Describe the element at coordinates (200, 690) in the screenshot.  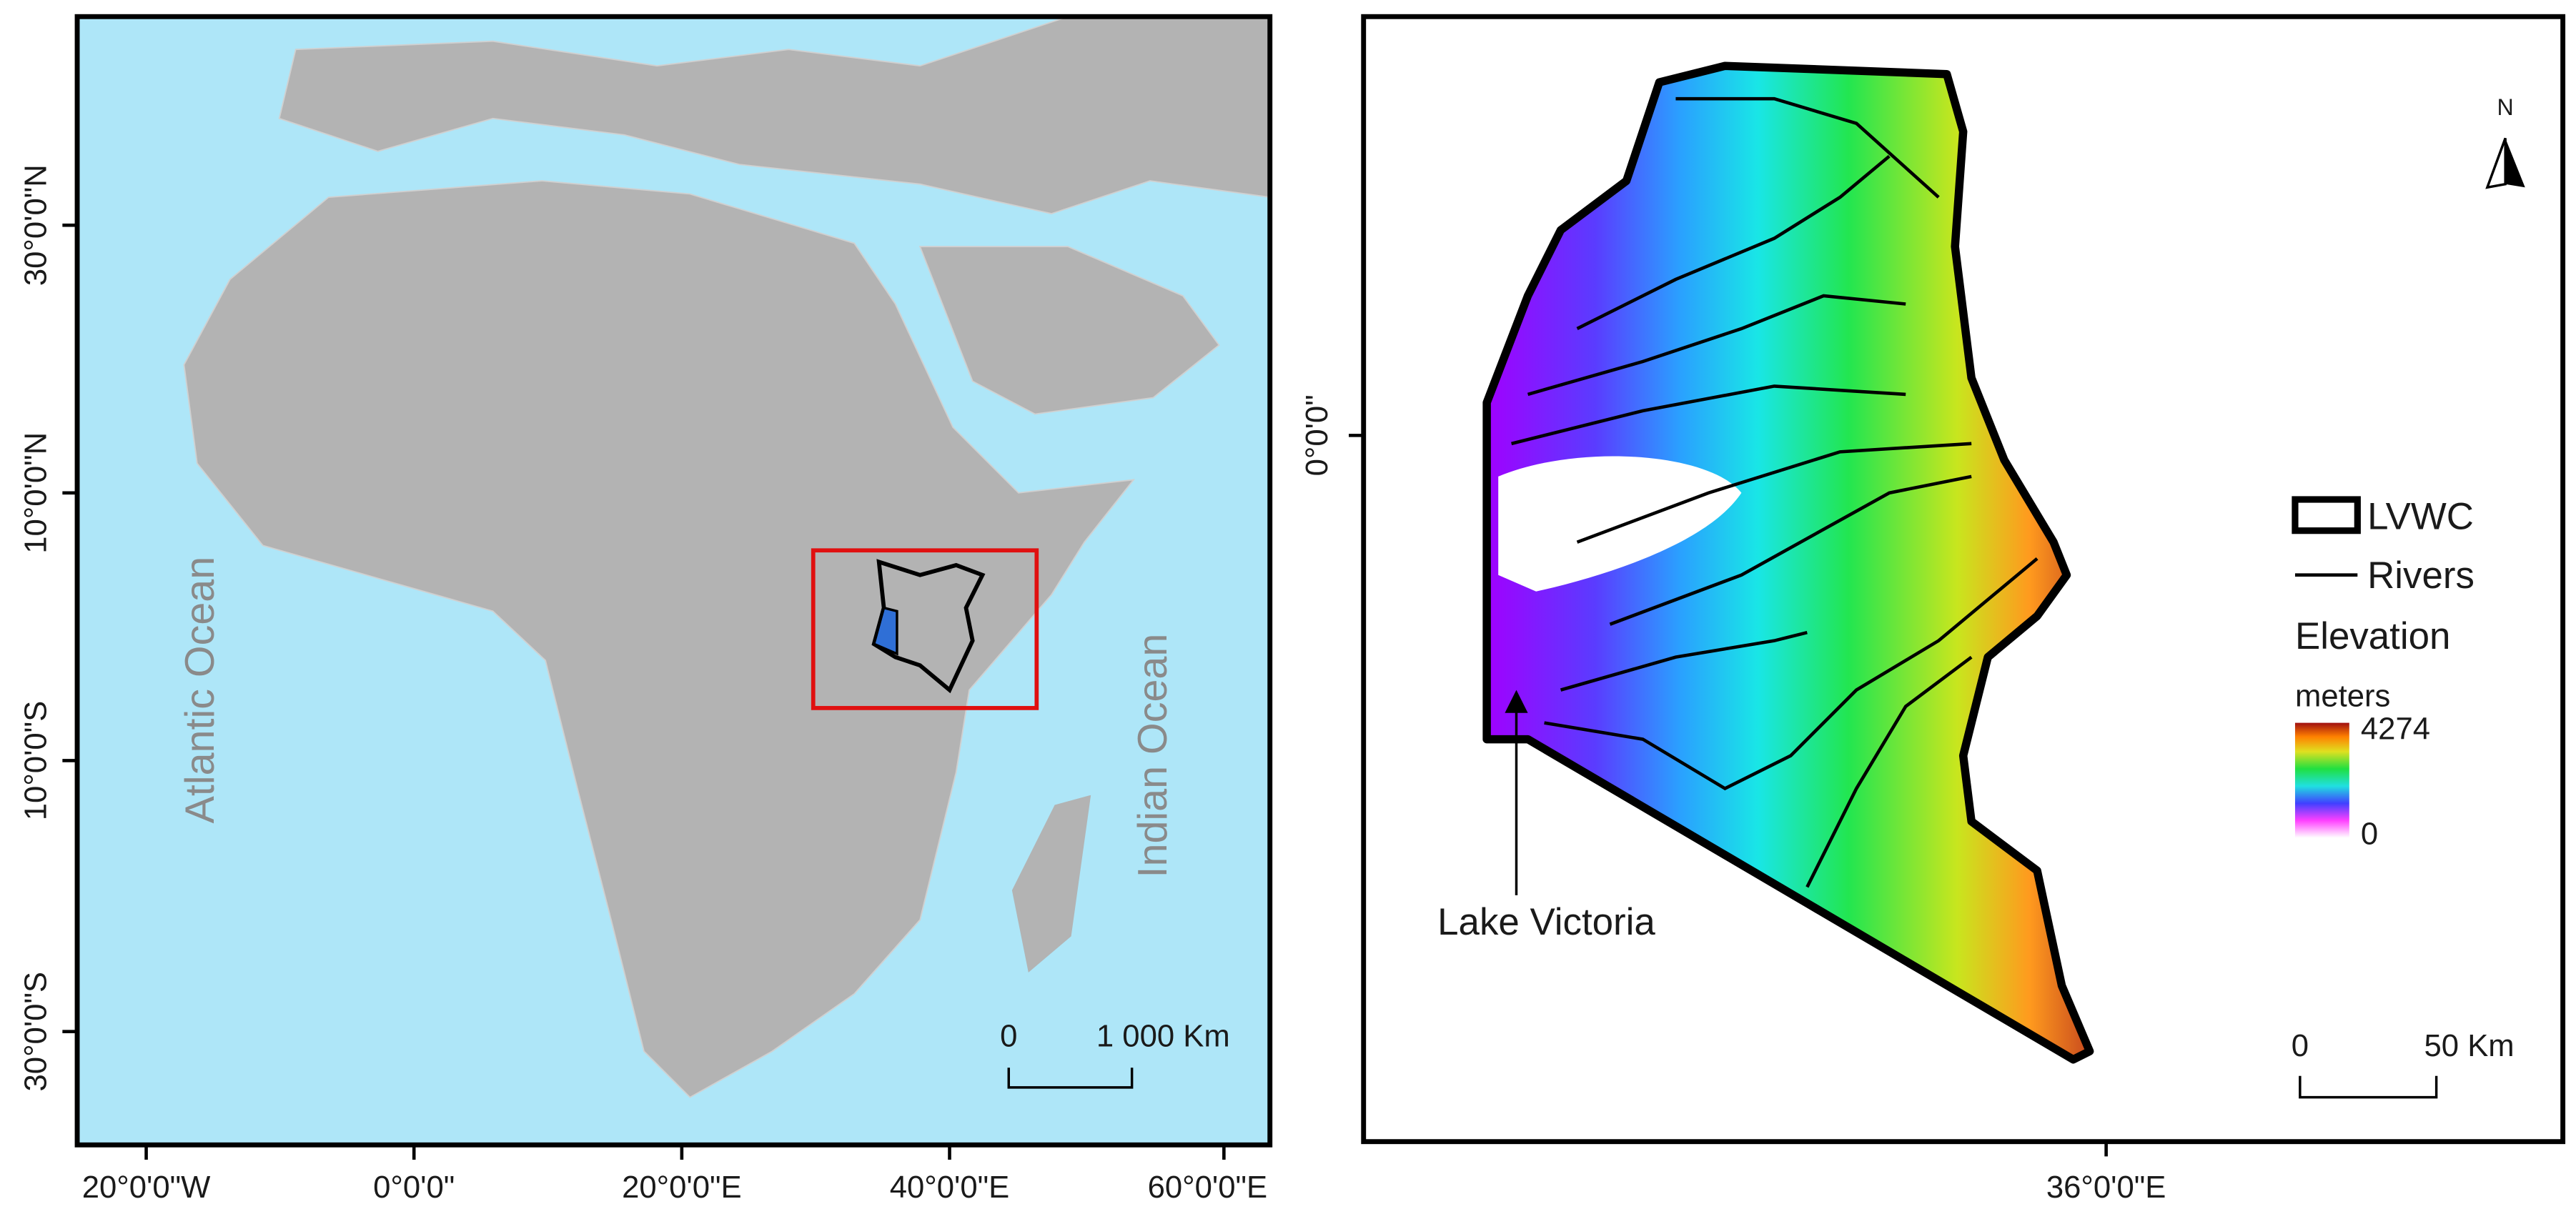
I see `ocean-label: Atlantic Ocean` at that location.